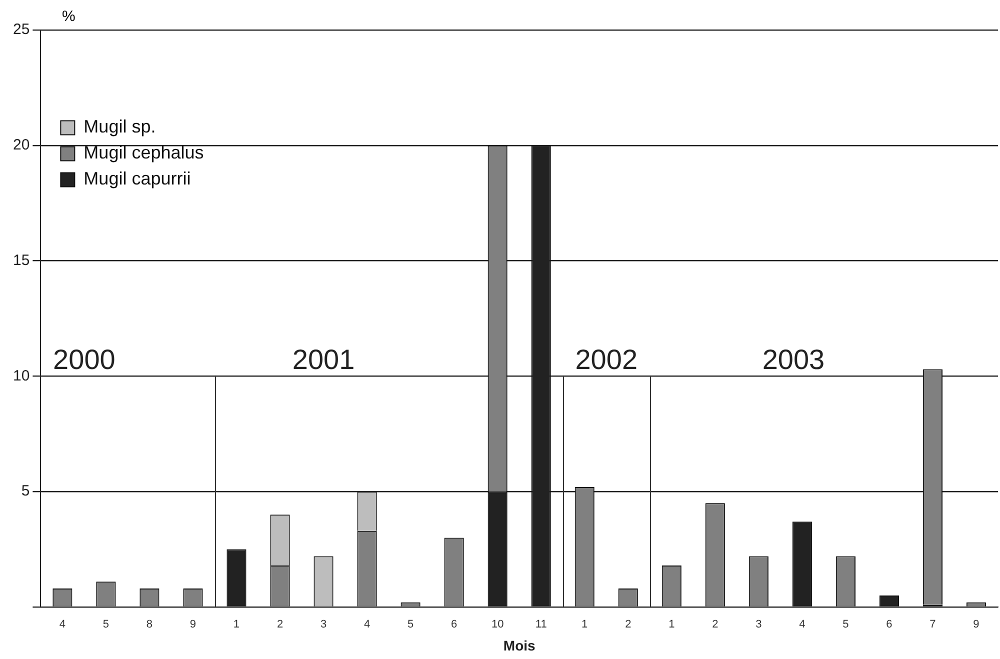  I want to click on legend-label: Mugil sp., so click(120, 126).